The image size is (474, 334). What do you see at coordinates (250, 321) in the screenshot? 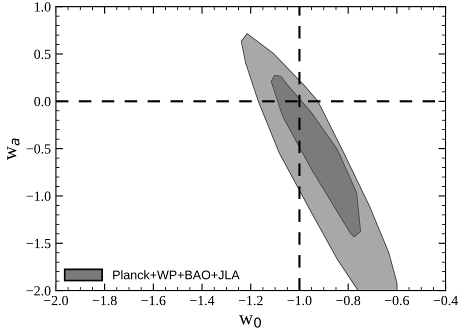
I see `x-axis-title: w$_{0}$` at bounding box center [250, 321].